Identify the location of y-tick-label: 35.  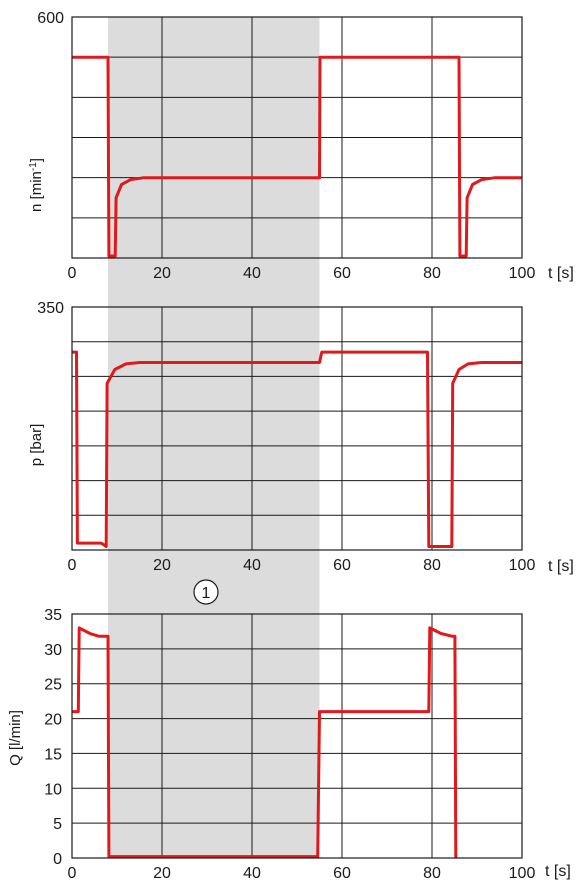
(53, 615).